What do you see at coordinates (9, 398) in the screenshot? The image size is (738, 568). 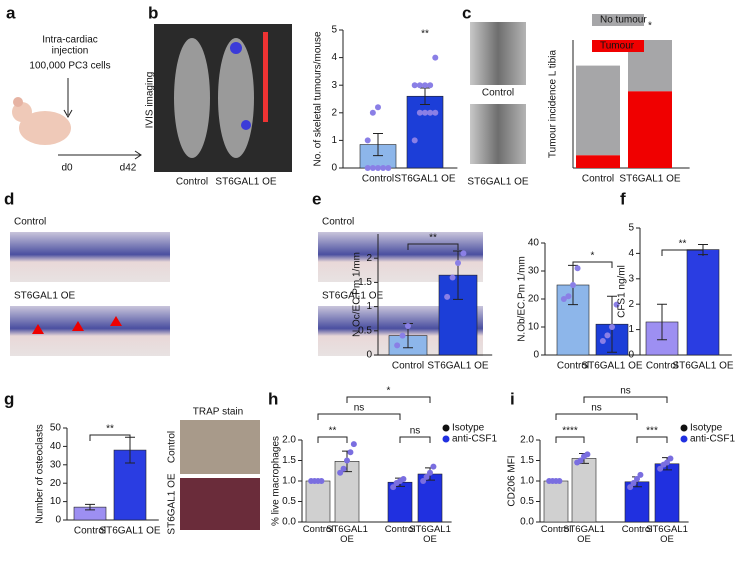 I see `panel-letter: g` at bounding box center [9, 398].